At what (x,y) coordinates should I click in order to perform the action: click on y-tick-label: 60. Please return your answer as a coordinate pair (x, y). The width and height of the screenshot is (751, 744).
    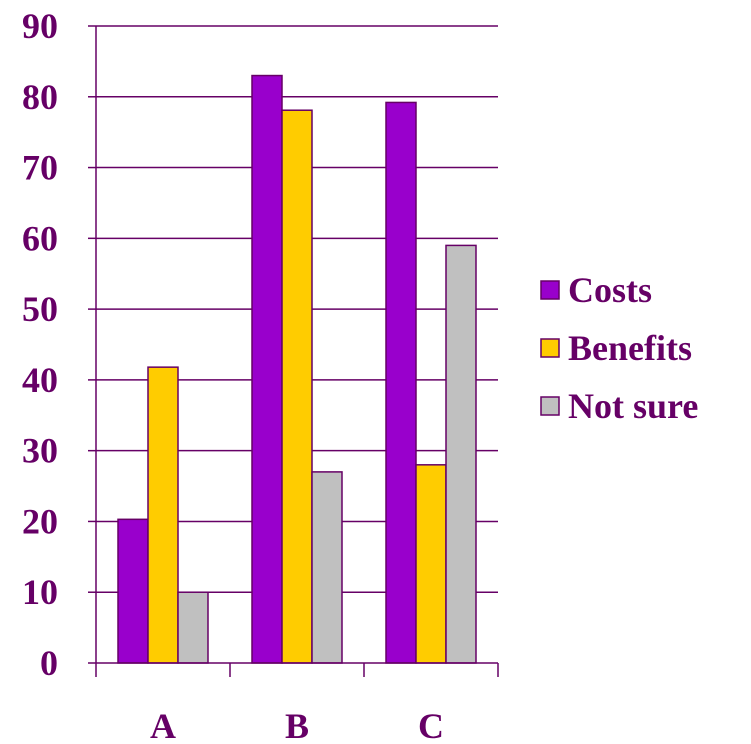
    Looking at the image, I should click on (40, 238).